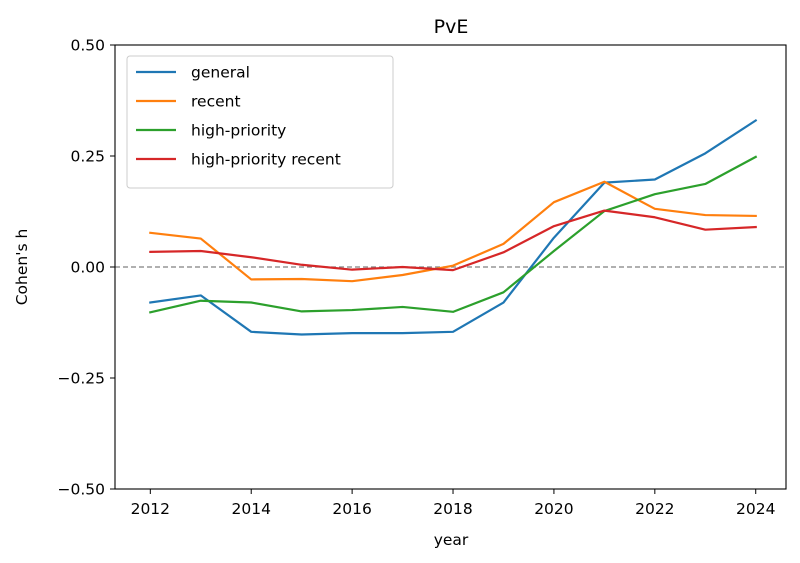 This screenshot has height=563, width=800. Describe the element at coordinates (87, 46) in the screenshot. I see `y-tick-label: 0.50` at that location.